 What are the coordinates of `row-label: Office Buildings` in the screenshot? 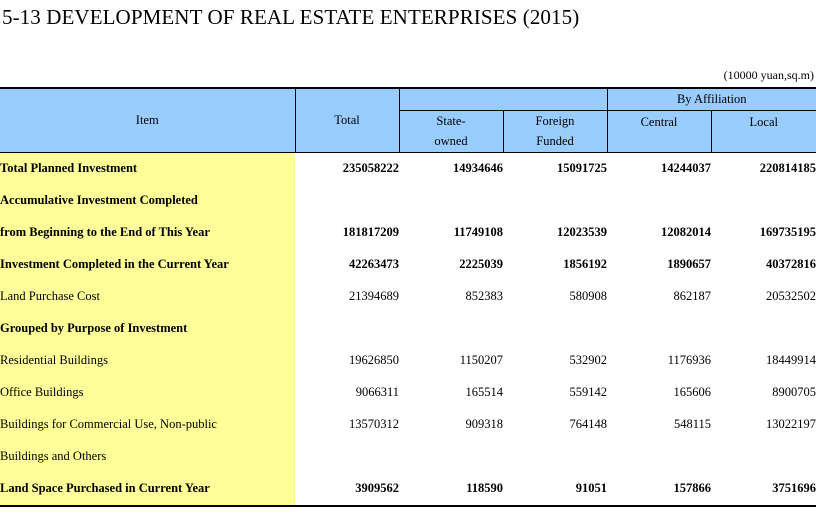 It's located at (147, 392).